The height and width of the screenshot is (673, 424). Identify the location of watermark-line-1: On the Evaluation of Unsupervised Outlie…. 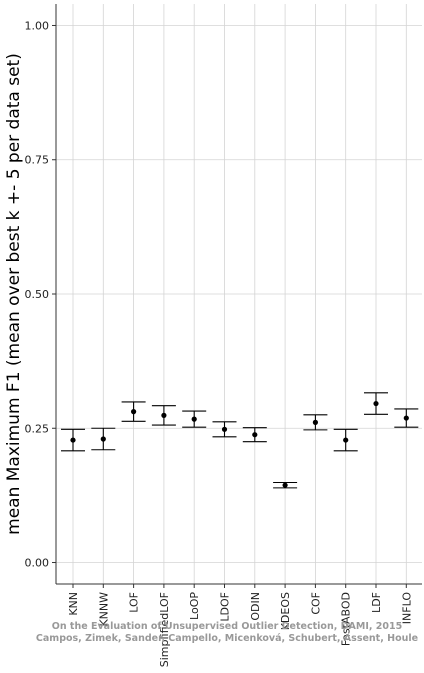
(227, 626).